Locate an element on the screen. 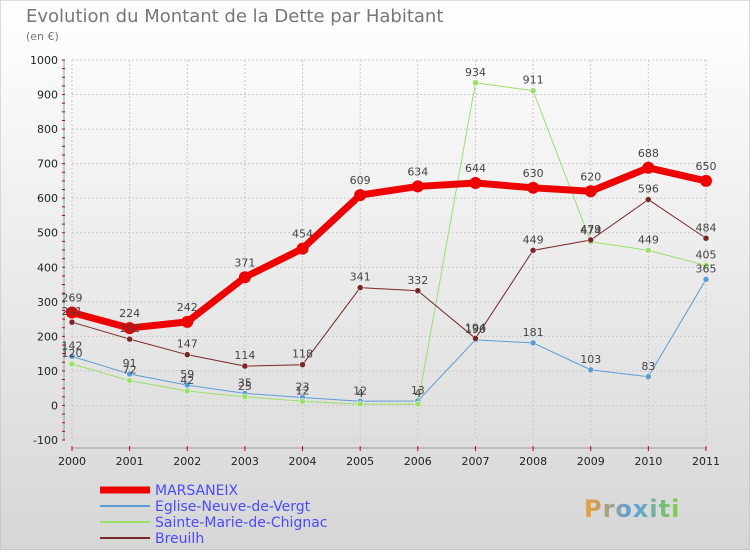 This screenshot has width=750, height=554. data-label: 42 is located at coordinates (187, 380).